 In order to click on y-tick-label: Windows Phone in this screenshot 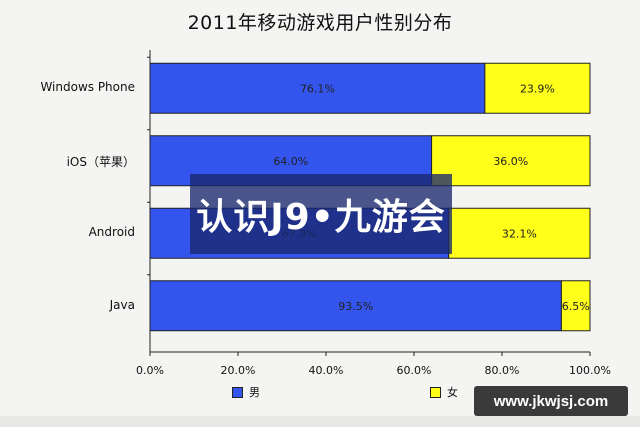, I will do `click(87, 87)`.